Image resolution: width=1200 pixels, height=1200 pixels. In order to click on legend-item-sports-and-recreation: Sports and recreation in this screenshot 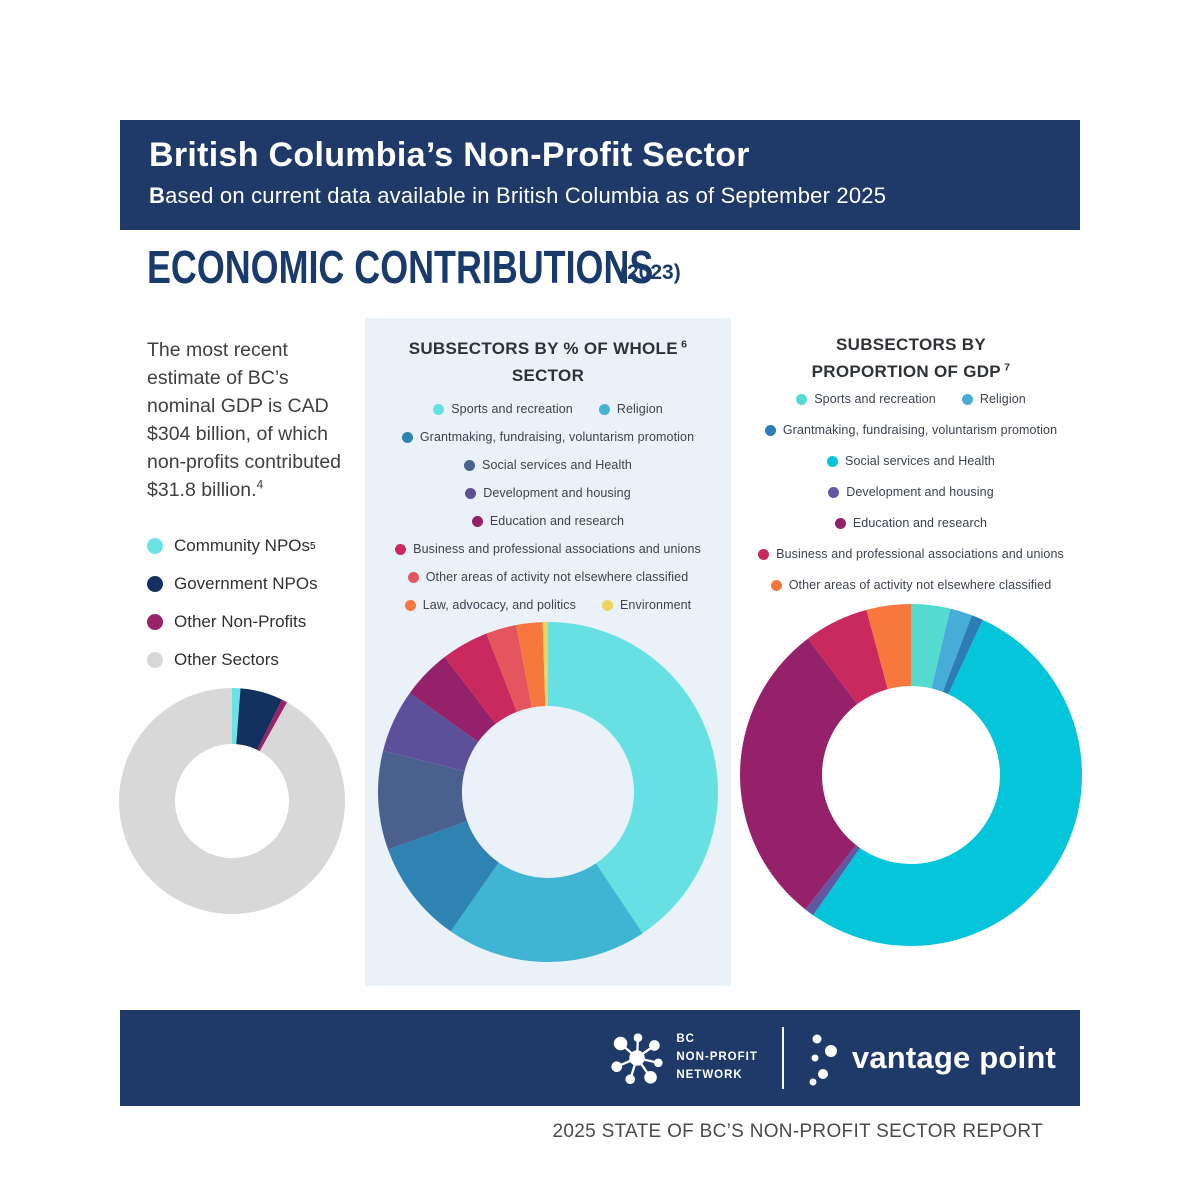, I will do `click(866, 399)`.